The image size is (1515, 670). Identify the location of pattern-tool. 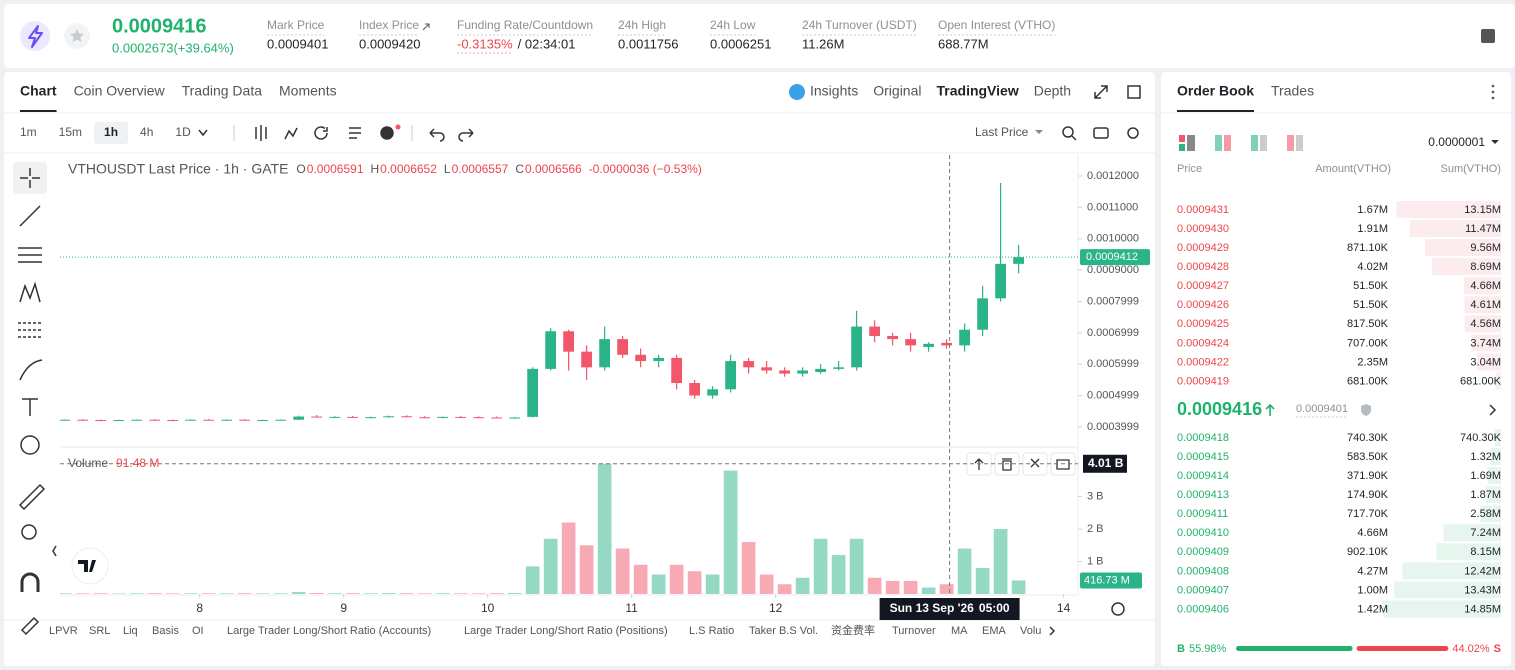
(30, 292).